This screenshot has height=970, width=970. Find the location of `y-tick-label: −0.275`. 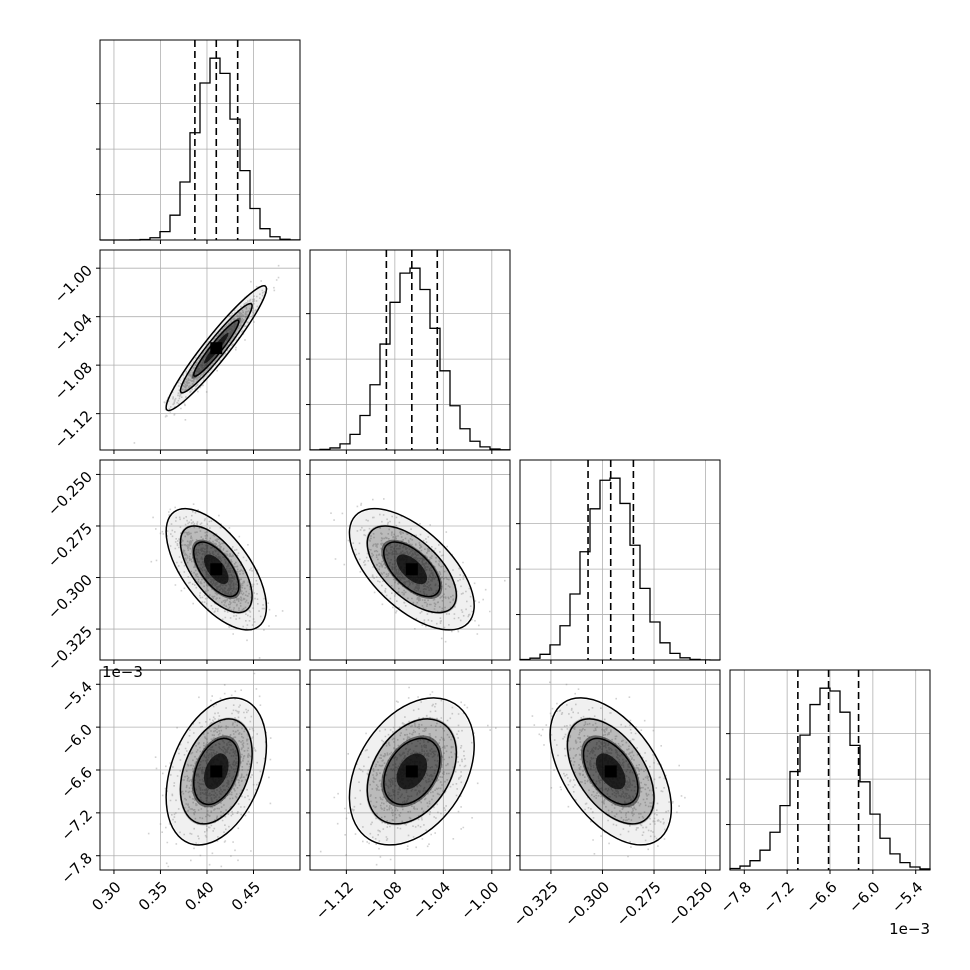

y-tick-label: −0.275 is located at coordinates (70, 545).